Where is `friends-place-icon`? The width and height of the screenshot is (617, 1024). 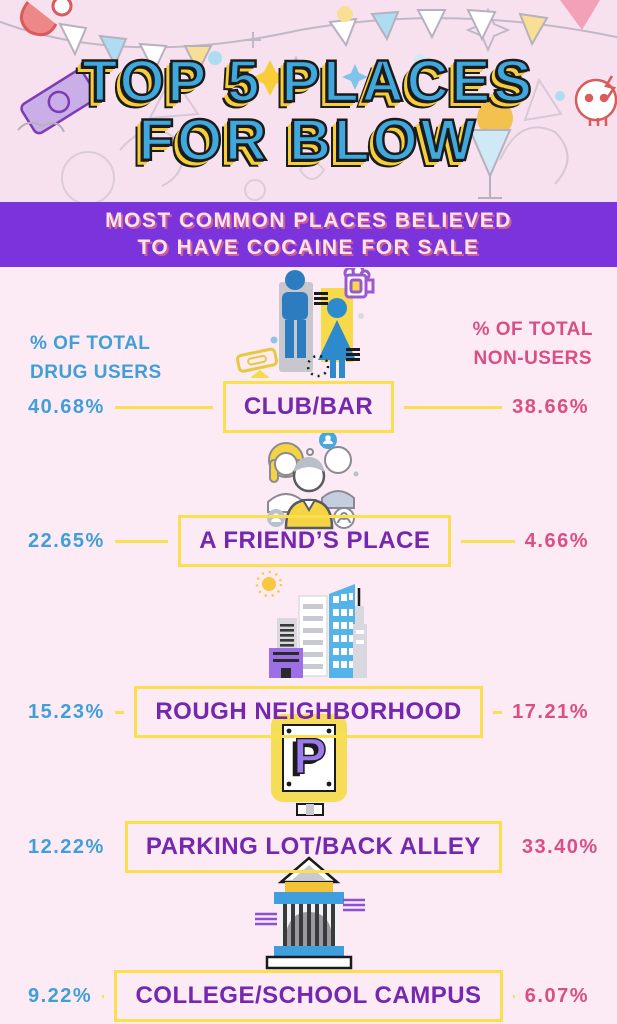
friends-place-icon is located at coordinates (308, 485).